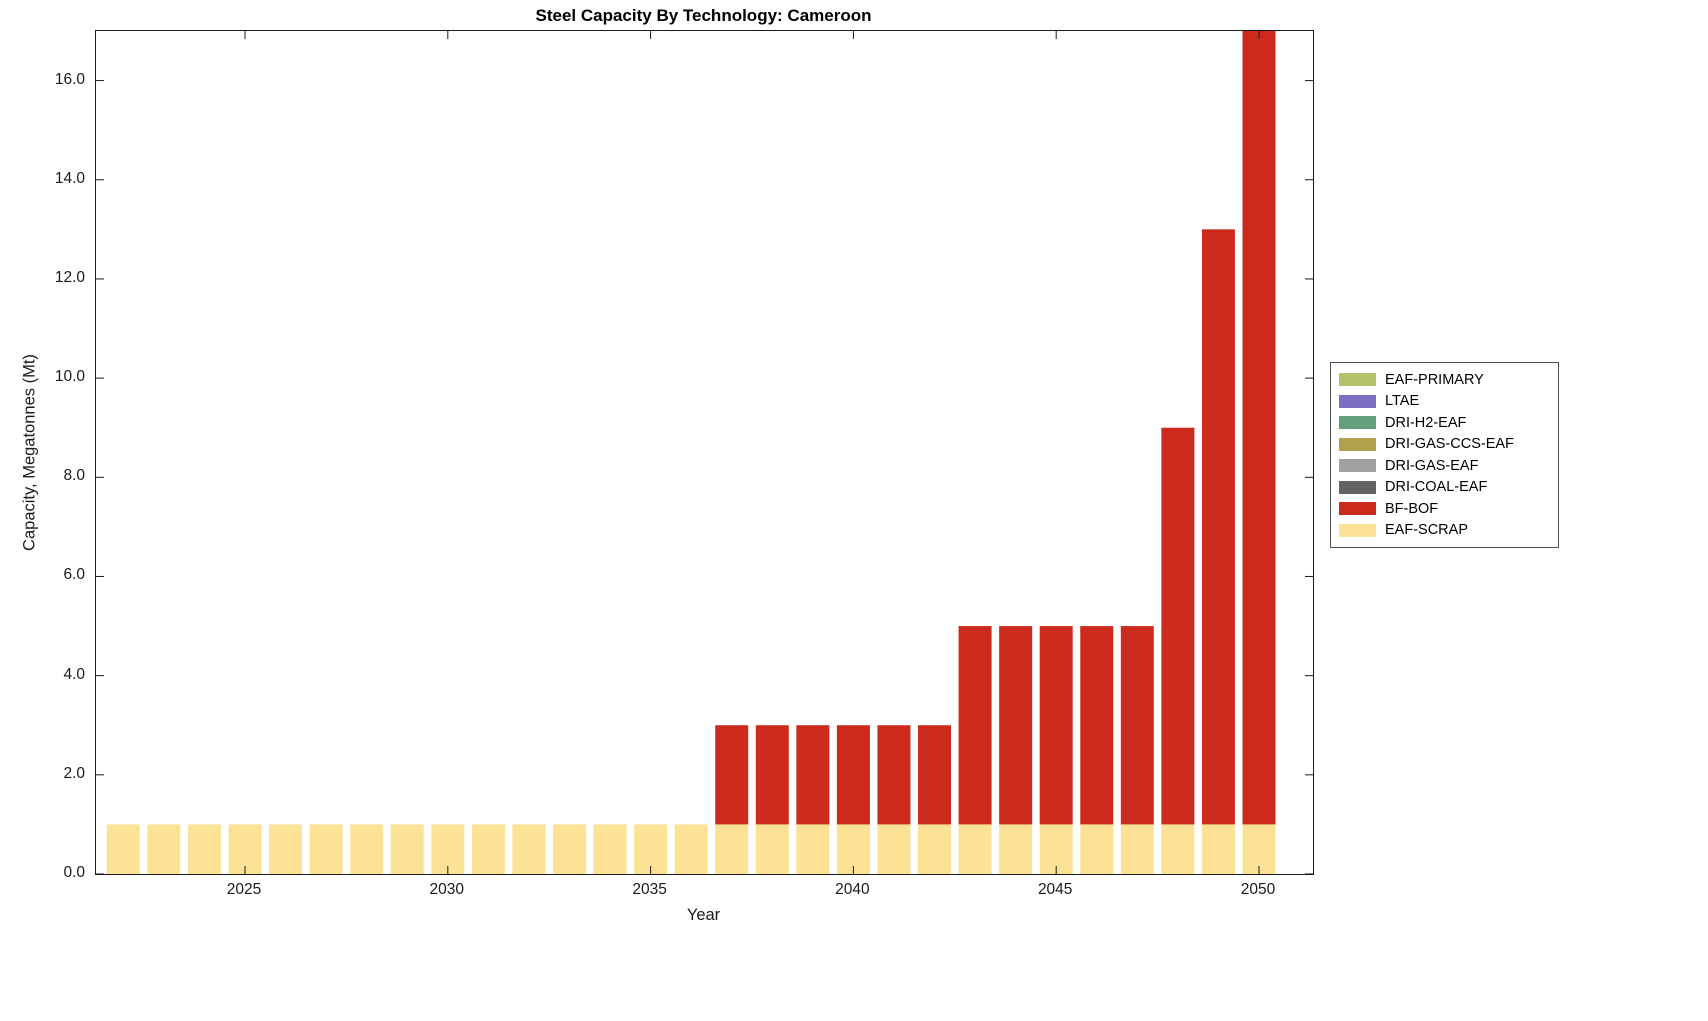  What do you see at coordinates (772, 775) in the screenshot?
I see `bar-segment-bf-bof-2038` at bounding box center [772, 775].